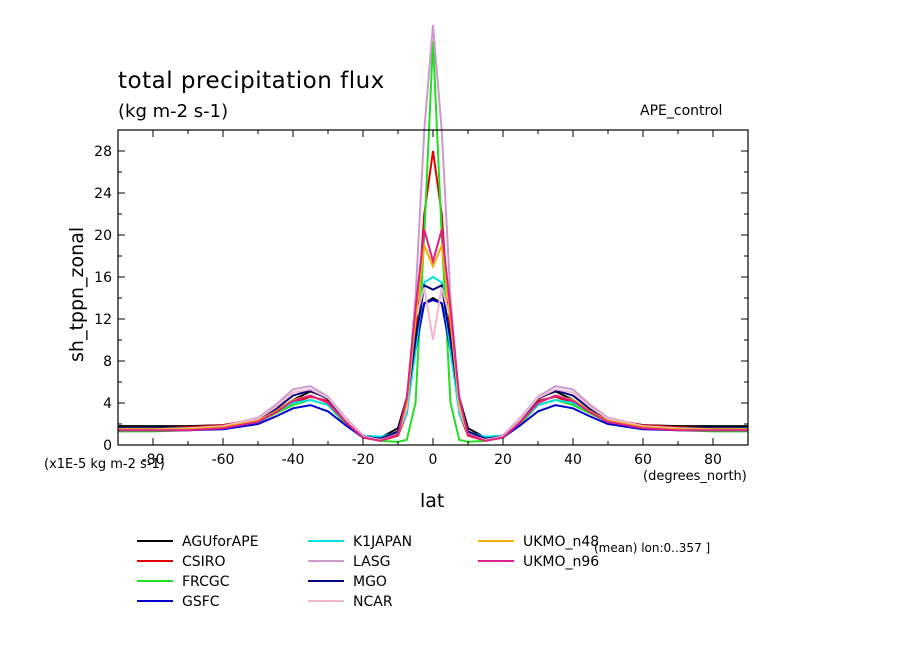 This screenshot has width=904, height=654. What do you see at coordinates (573, 460) in the screenshot?
I see `x-tick-label: 40` at bounding box center [573, 460].